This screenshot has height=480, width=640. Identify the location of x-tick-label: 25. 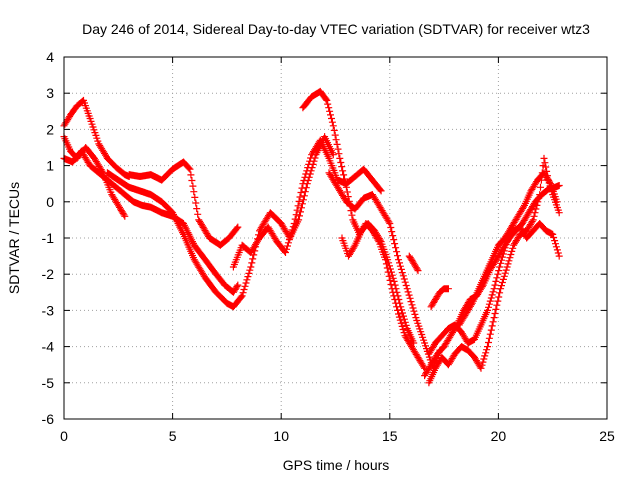
(607, 436).